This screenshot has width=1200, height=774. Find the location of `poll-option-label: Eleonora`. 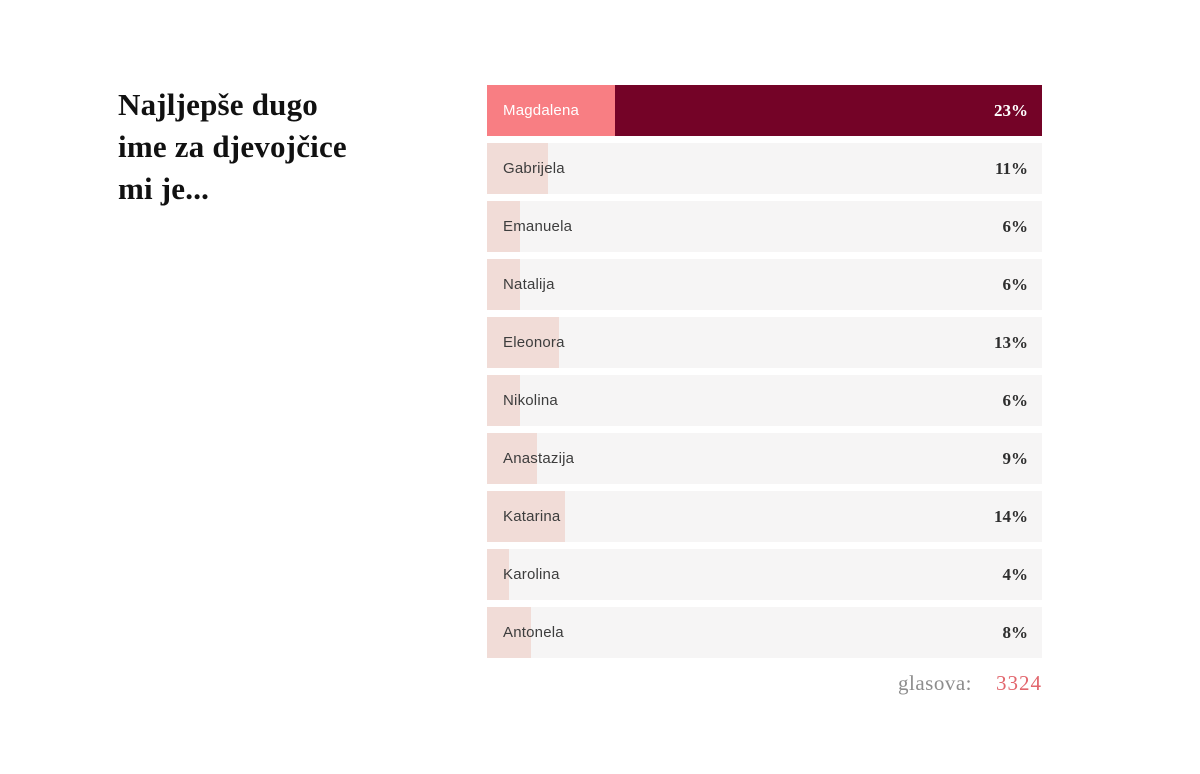

poll-option-label: Eleonora is located at coordinates (534, 342).